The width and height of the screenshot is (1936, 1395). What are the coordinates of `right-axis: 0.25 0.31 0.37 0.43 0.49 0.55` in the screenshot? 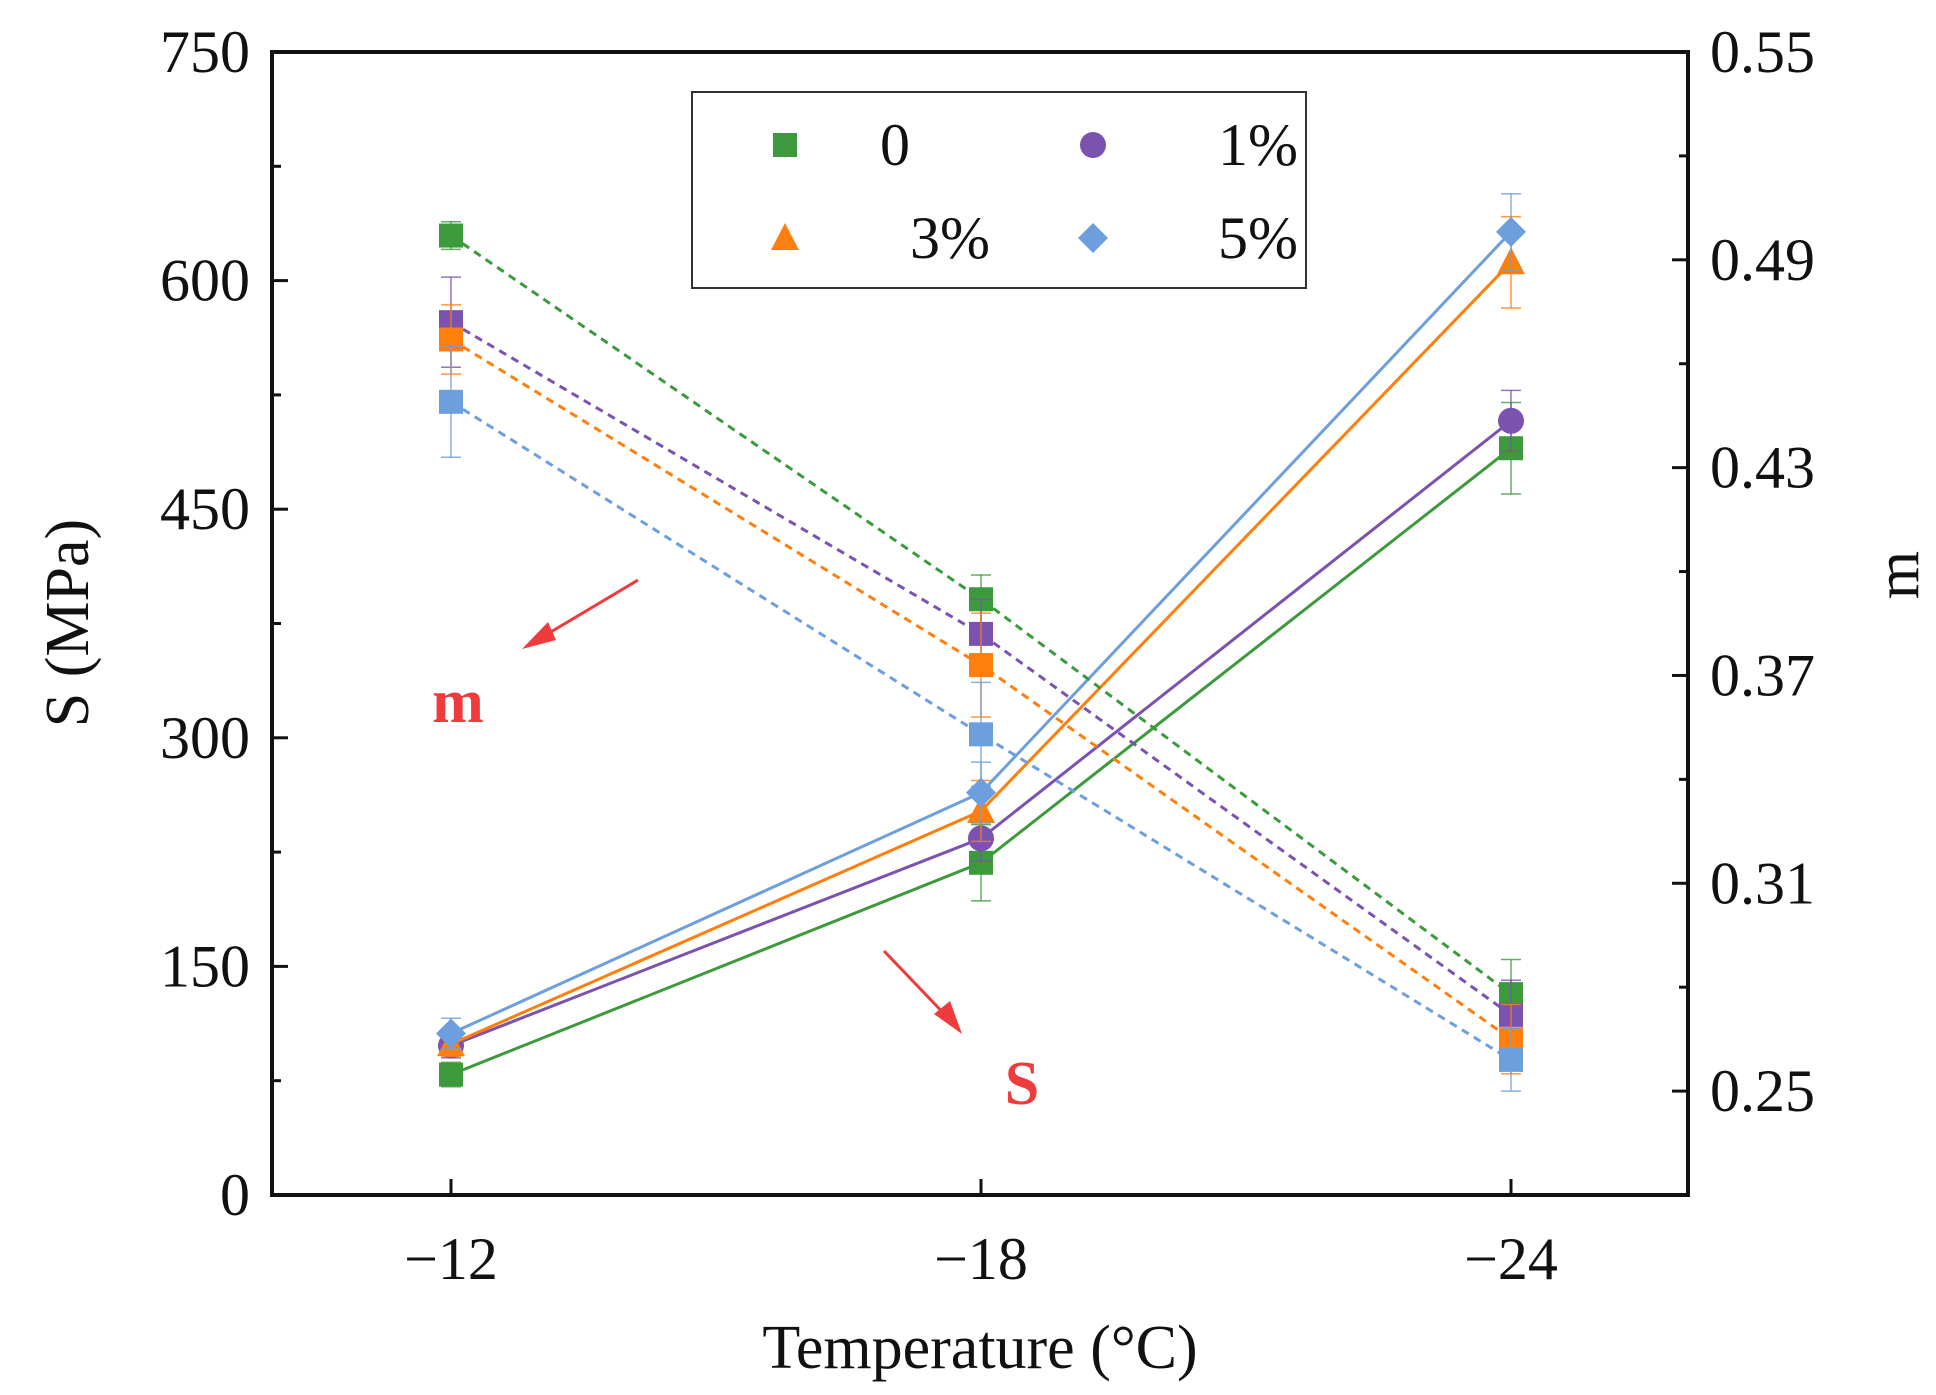 It's located at (1743, 571).